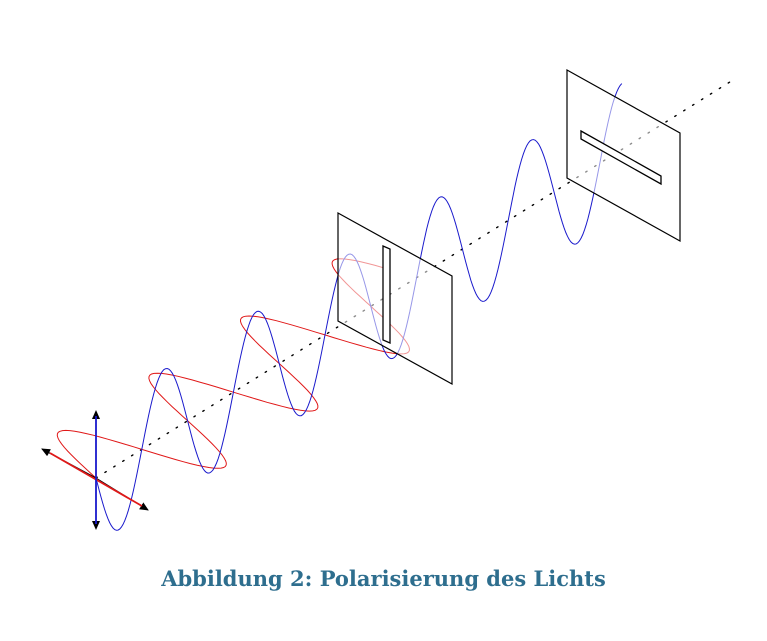 This screenshot has width=767, height=641. I want to click on polarized-wave-blue-segment, so click(516, 197).